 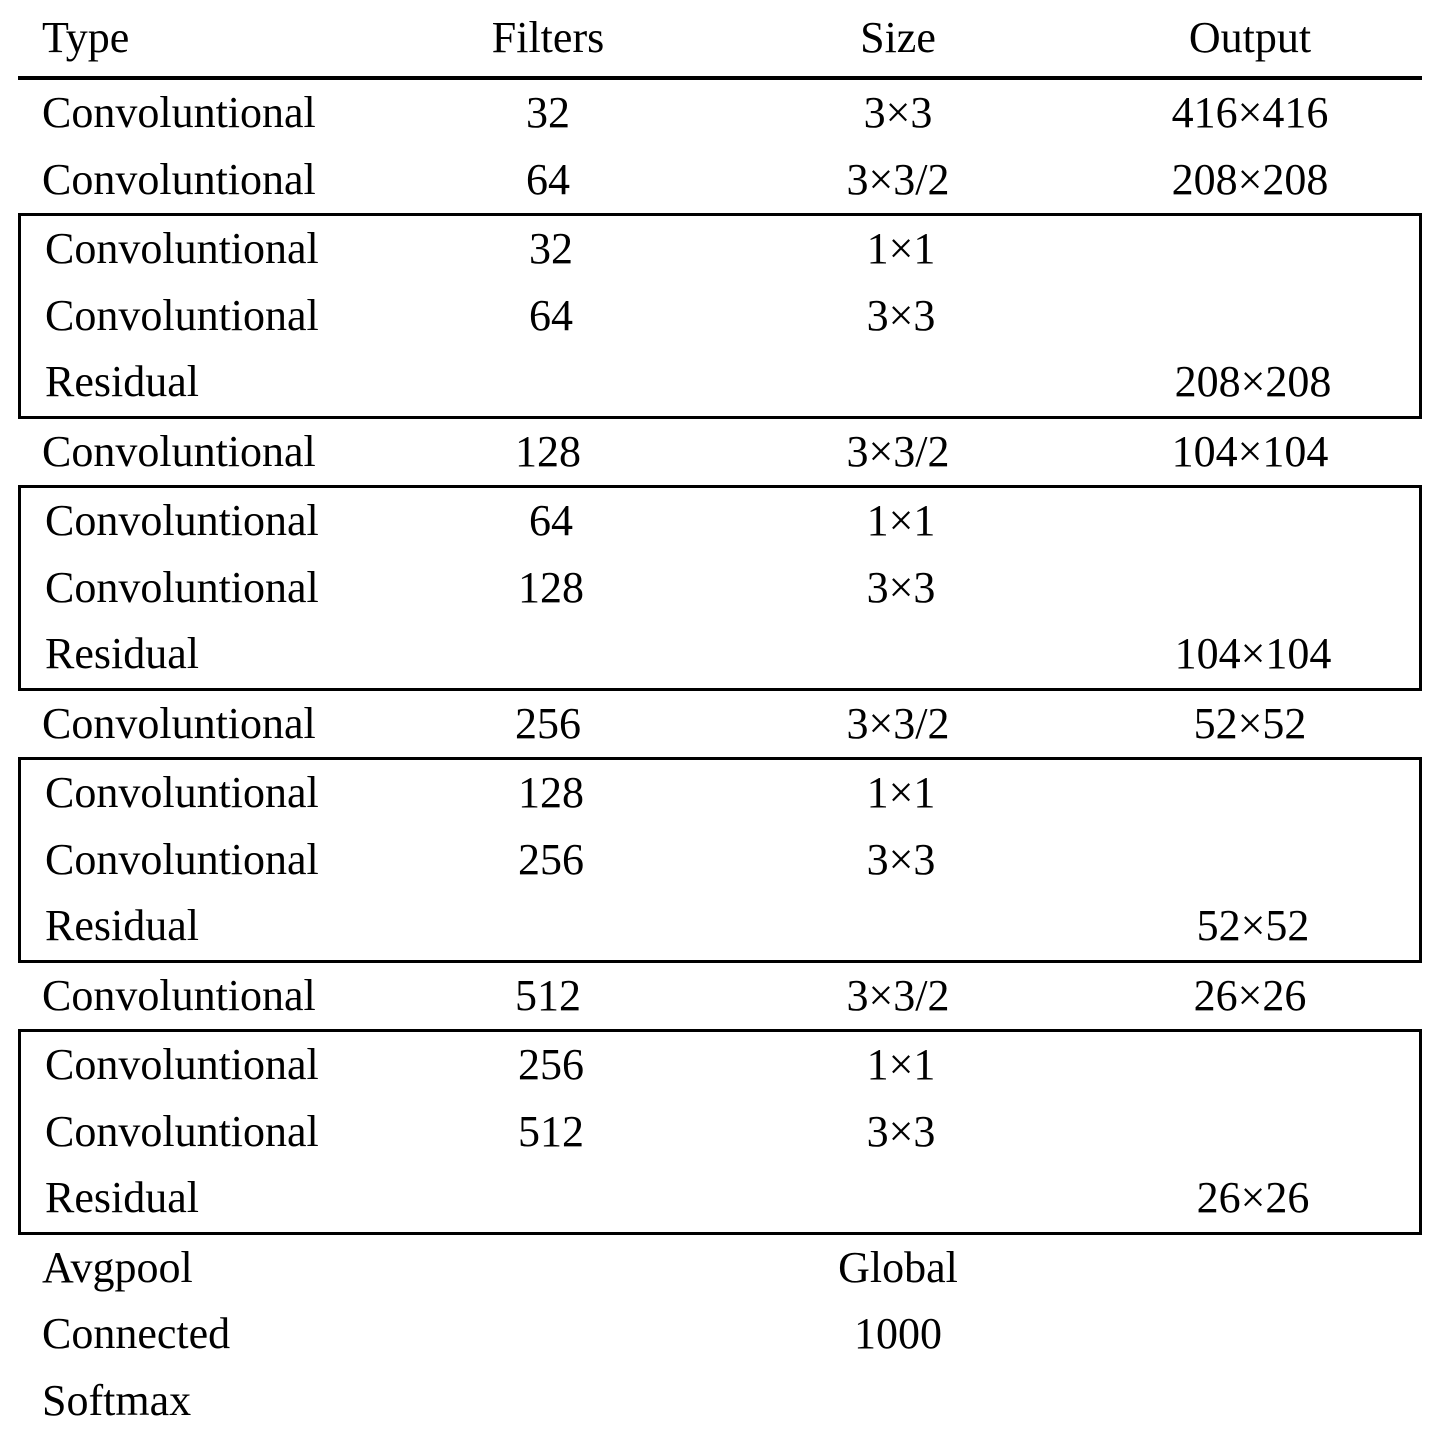 What do you see at coordinates (720, 1065) in the screenshot?
I see `table-row: Convoluntional 256 1×1` at bounding box center [720, 1065].